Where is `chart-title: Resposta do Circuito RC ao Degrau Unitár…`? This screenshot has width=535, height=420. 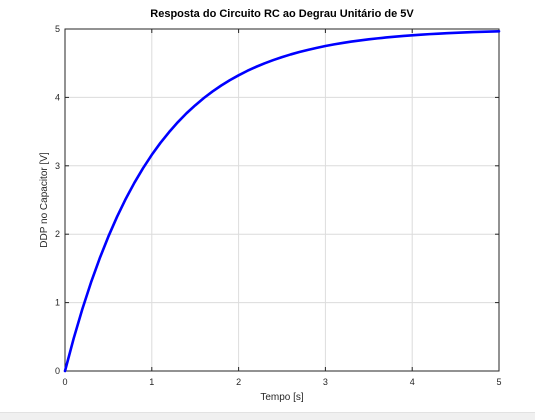
chart-title: Resposta do Circuito RC ao Degrau Unitár… is located at coordinates (282, 14).